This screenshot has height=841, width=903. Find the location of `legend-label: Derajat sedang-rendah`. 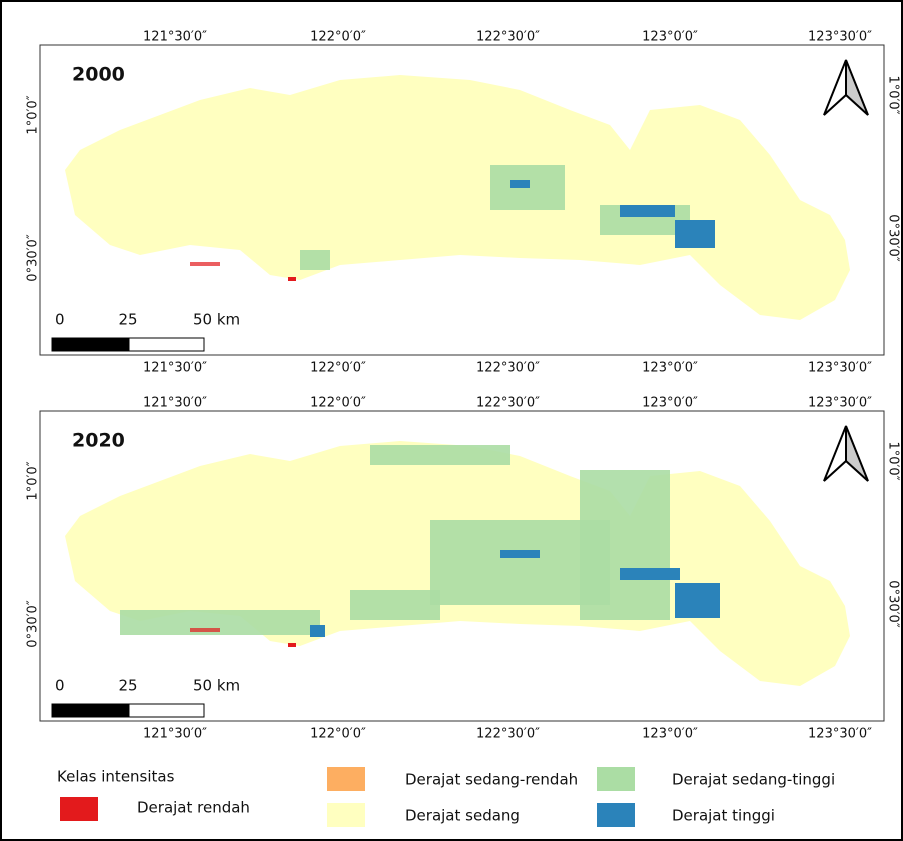

legend-label: Derajat sedang-rendah is located at coordinates (491, 780).